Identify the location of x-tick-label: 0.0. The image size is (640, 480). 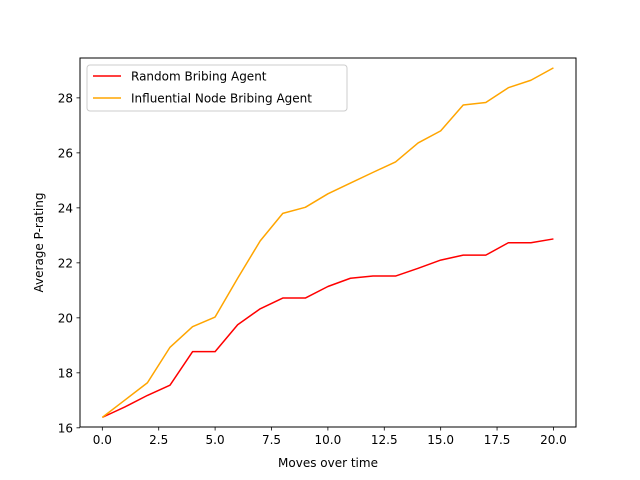
(102, 440).